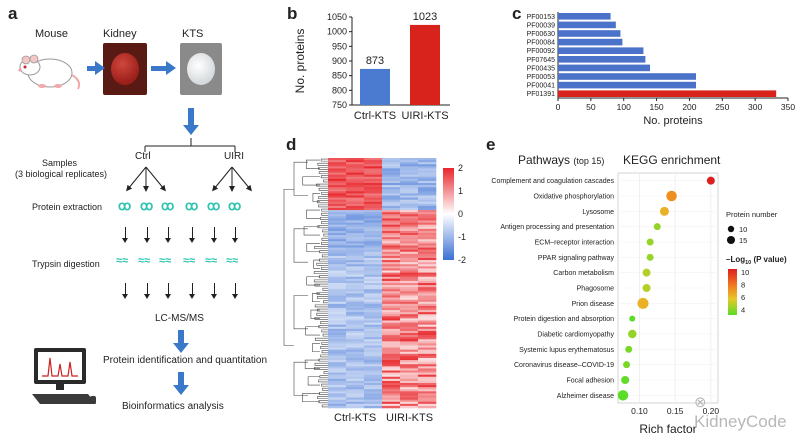  What do you see at coordinates (627, 85) in the screenshot?
I see `bar-pf00041` at bounding box center [627, 85].